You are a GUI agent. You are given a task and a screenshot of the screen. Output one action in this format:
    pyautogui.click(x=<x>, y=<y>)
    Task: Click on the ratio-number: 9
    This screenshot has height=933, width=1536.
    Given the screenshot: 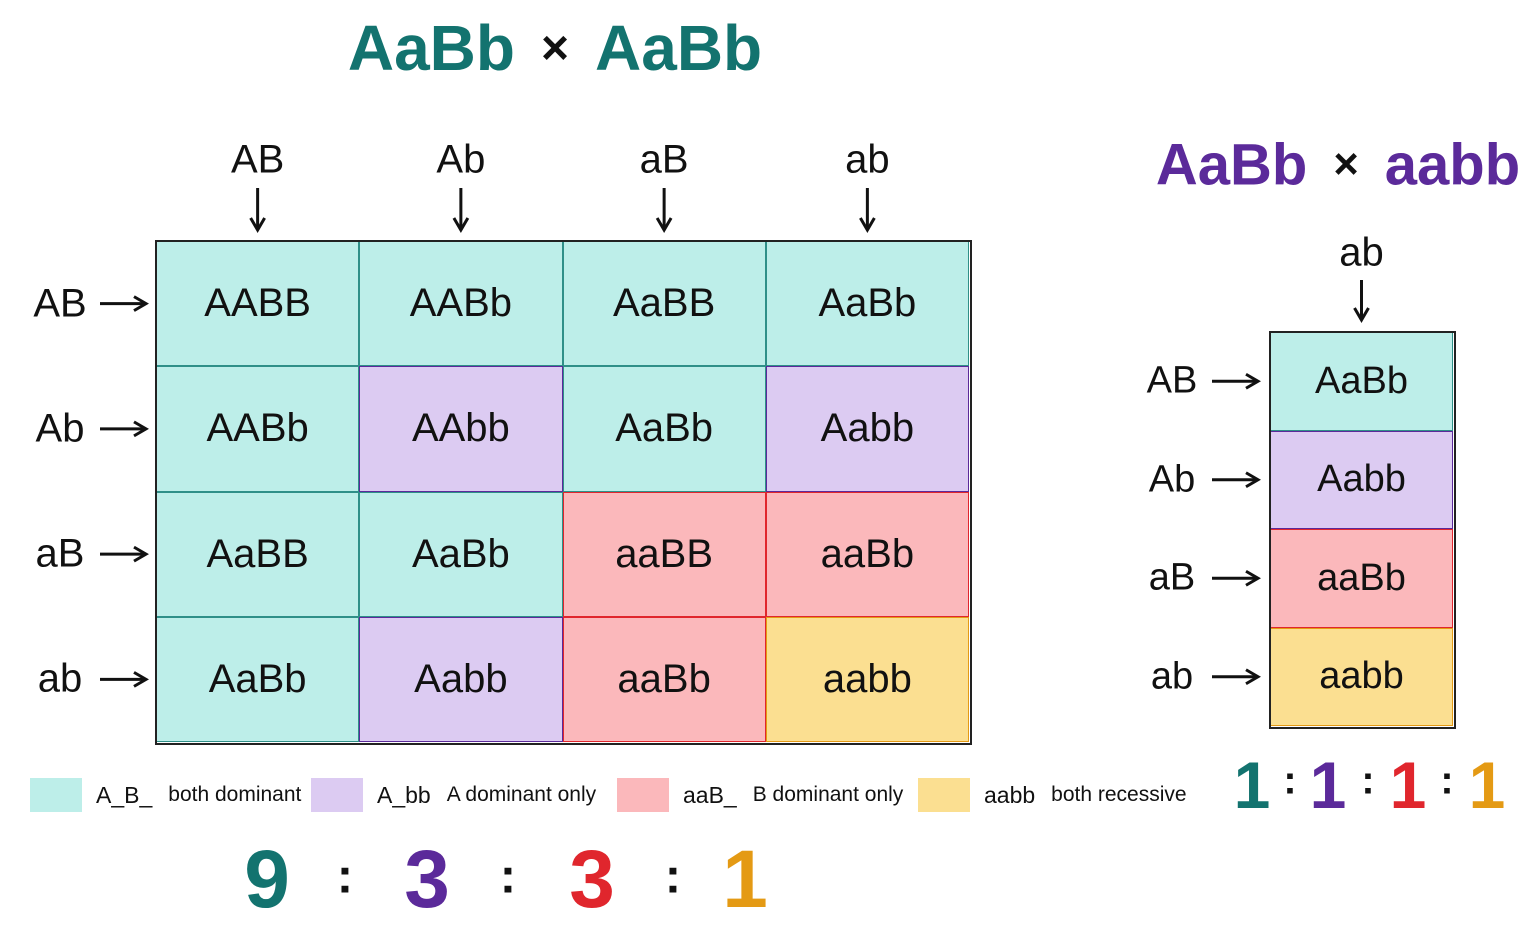 What is the action you would take?
    pyautogui.click(x=267, y=879)
    